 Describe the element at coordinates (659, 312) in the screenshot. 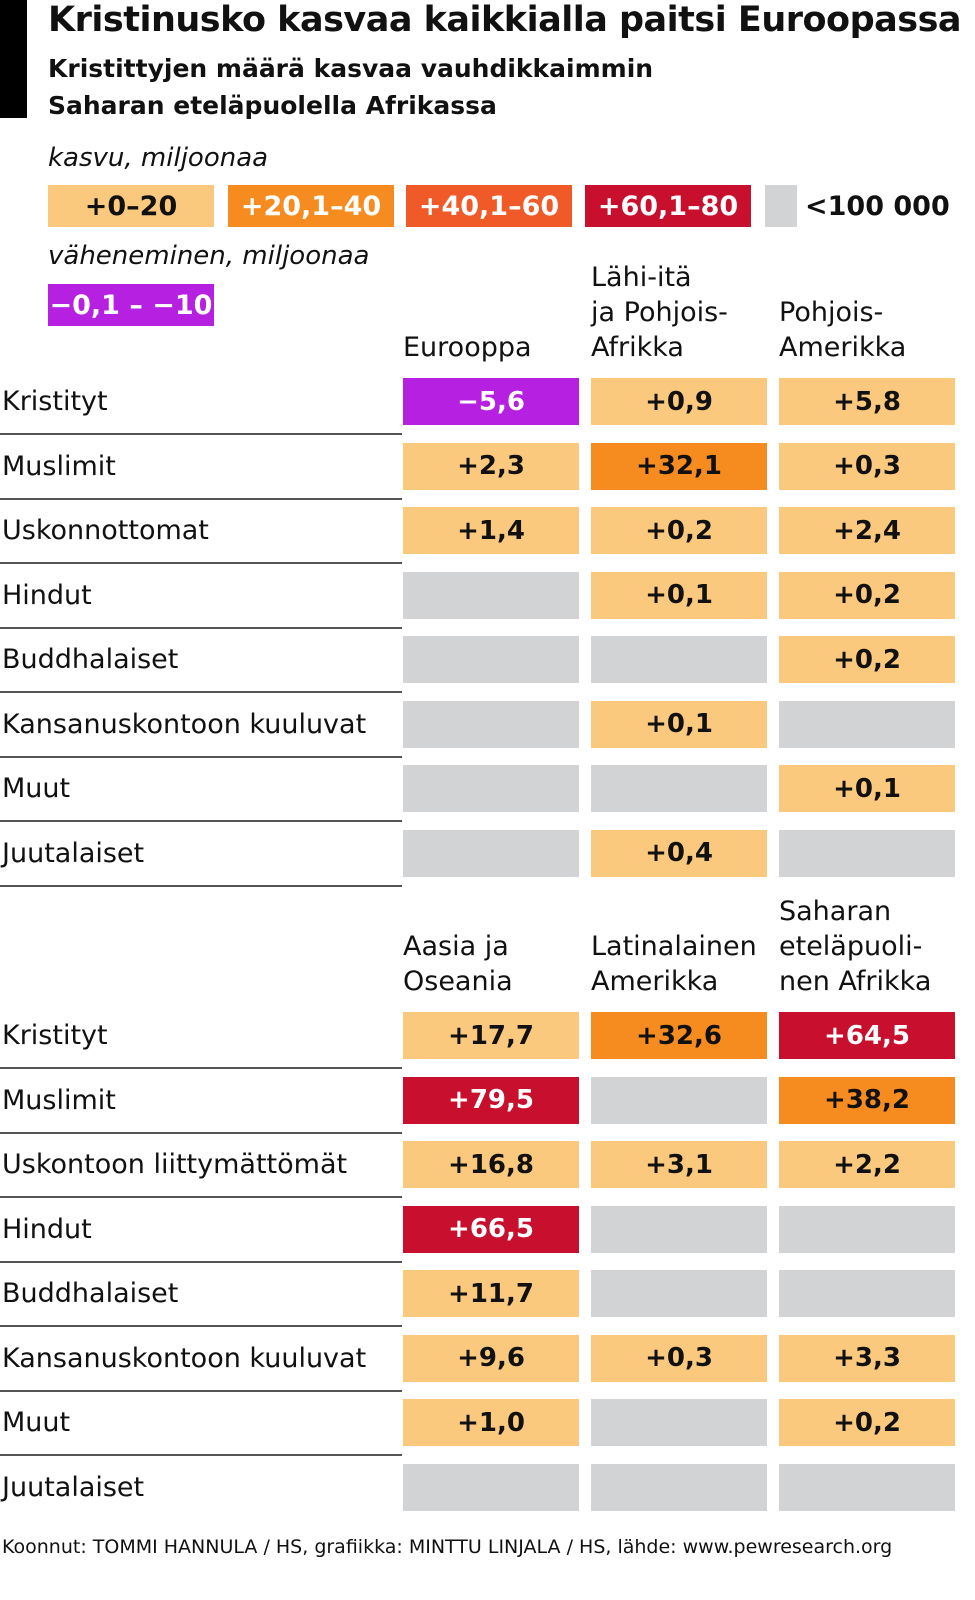

I see `column-header: ja Pohjois-` at that location.